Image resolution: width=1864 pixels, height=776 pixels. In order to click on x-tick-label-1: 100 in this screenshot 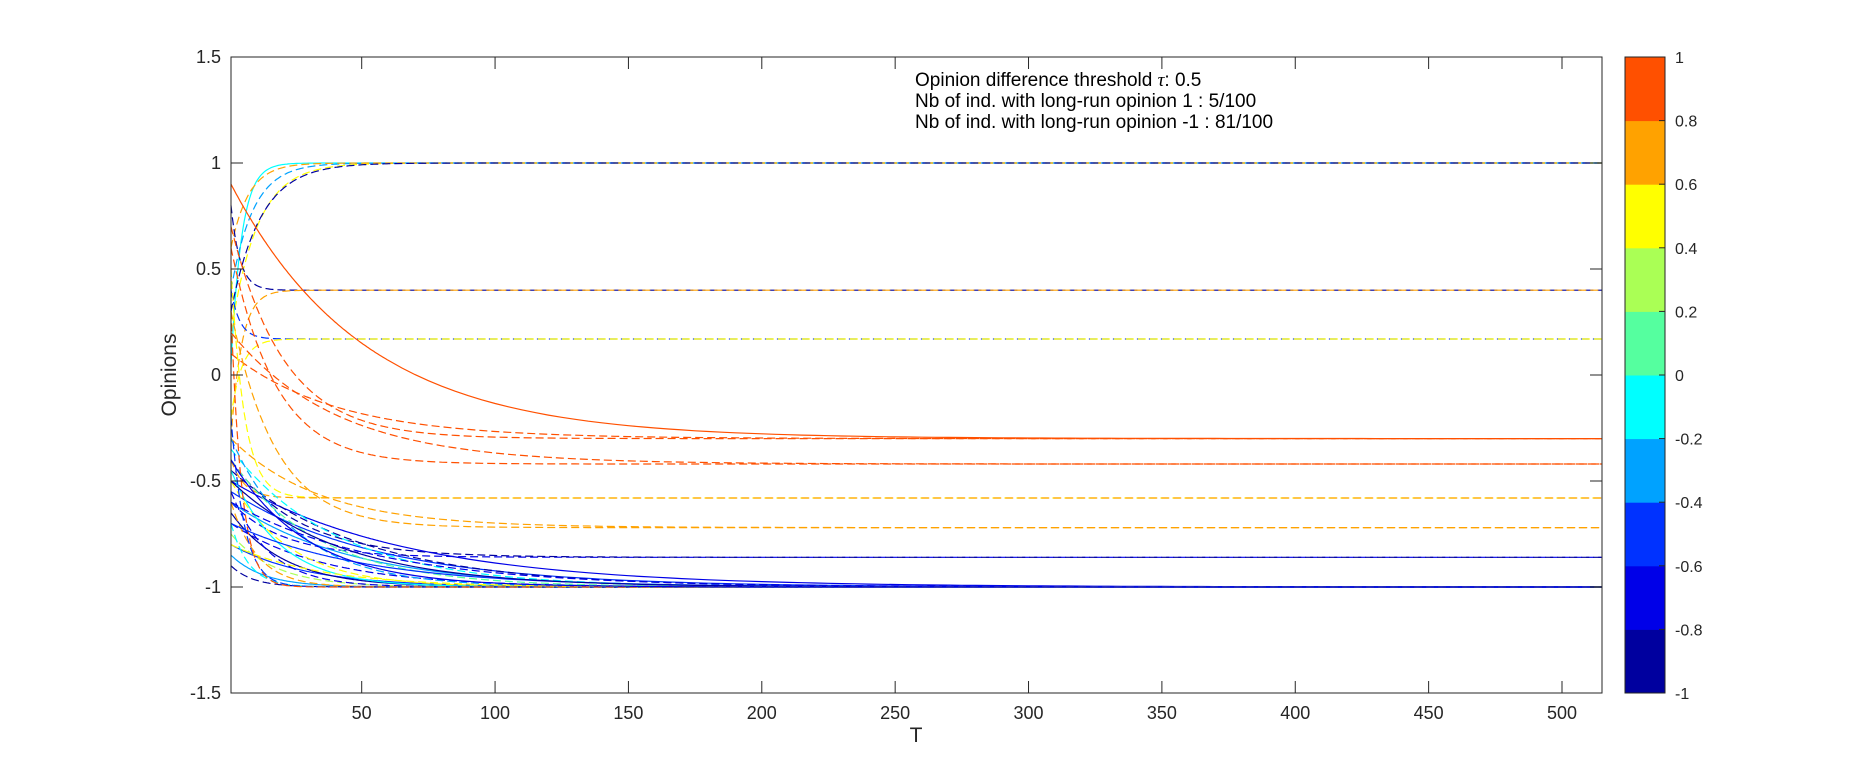, I will do `click(495, 713)`.